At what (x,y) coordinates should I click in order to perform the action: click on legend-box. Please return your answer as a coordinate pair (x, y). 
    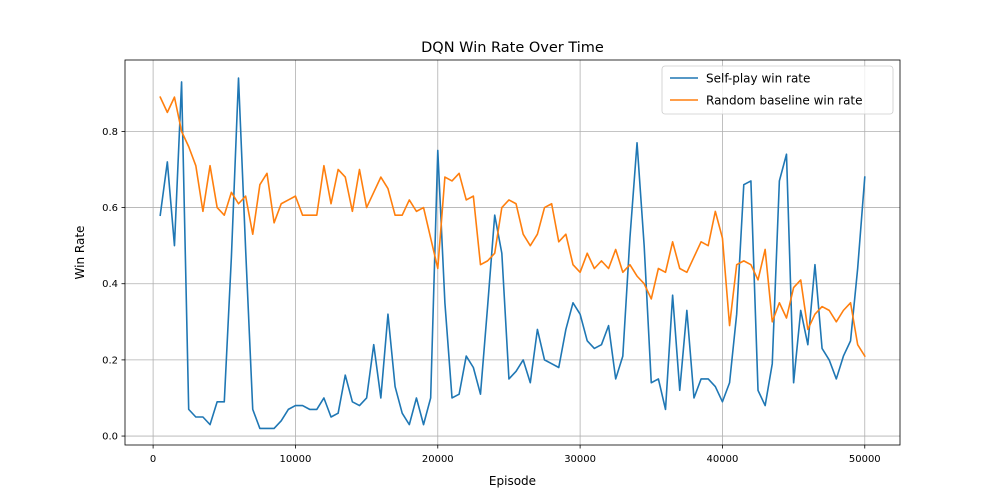
    Looking at the image, I should click on (777, 90).